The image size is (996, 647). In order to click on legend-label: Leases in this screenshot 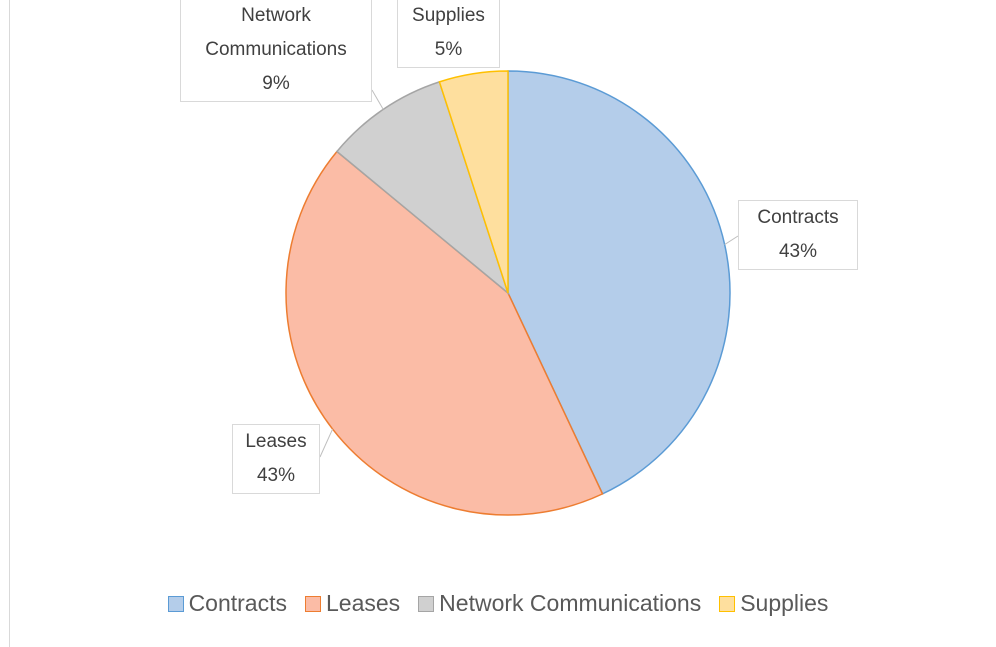, I will do `click(363, 603)`.